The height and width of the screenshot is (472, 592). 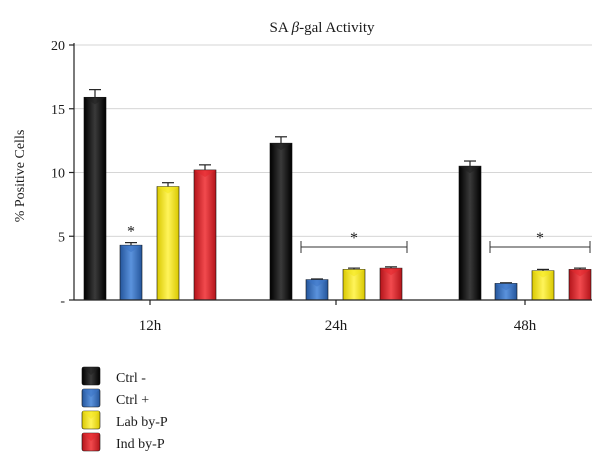 I want to click on y-tick-label: 10, so click(x=58, y=174).